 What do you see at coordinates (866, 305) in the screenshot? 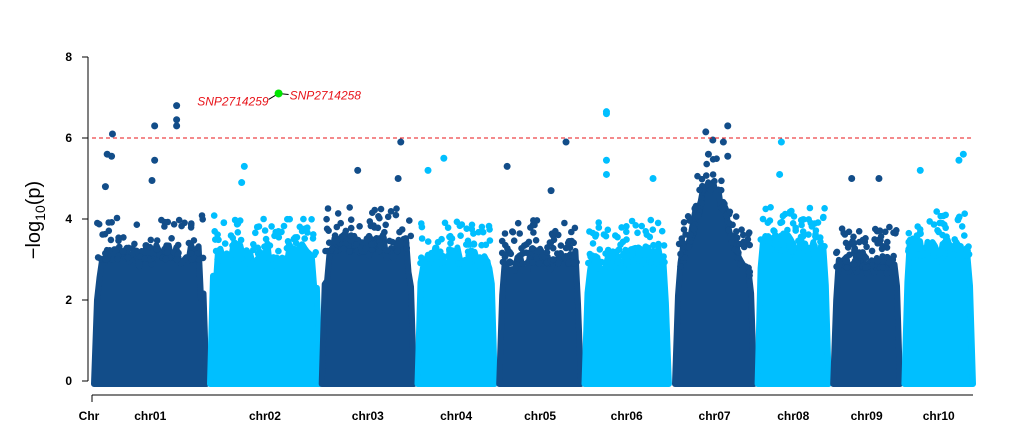
I see `chromosome-chr09` at bounding box center [866, 305].